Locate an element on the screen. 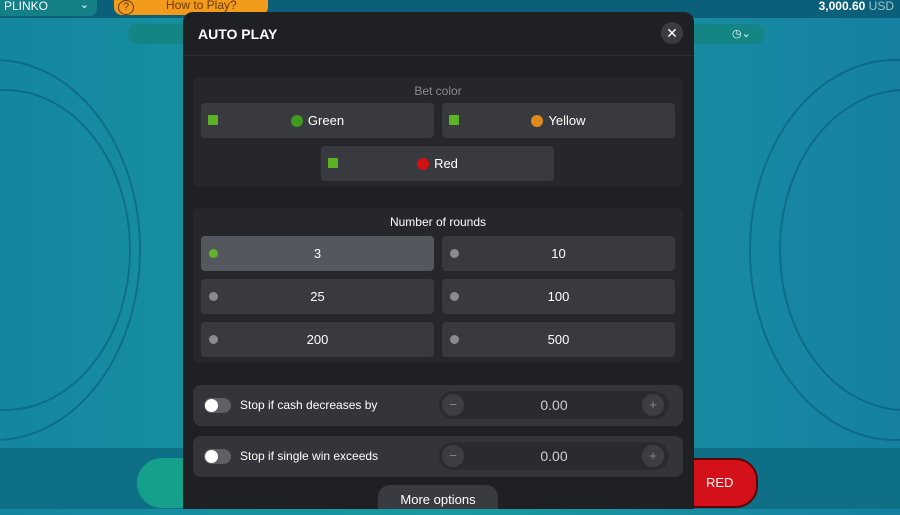 The height and width of the screenshot is (515, 900). bet-color-section: Bet color Green Yellow Red is located at coordinates (438, 132).